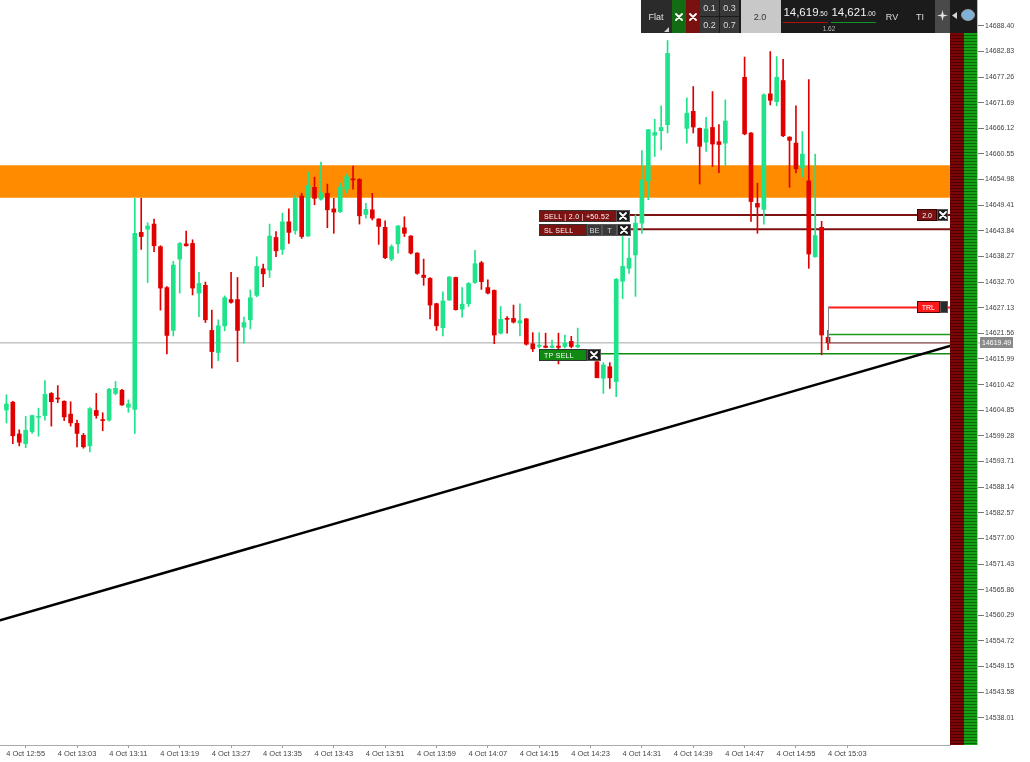 Image resolution: width=1030 pixels, height=762 pixels. Describe the element at coordinates (709, 8) in the screenshot. I see `annotation: 0.1` at that location.